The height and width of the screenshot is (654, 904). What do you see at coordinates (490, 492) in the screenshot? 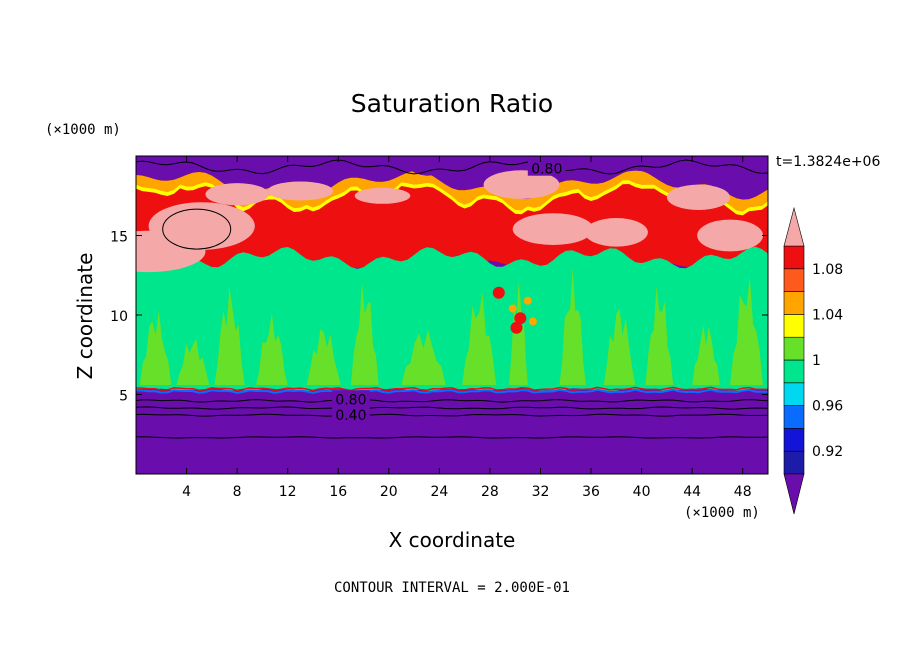
I see `x-tick-label: 28` at bounding box center [490, 492].